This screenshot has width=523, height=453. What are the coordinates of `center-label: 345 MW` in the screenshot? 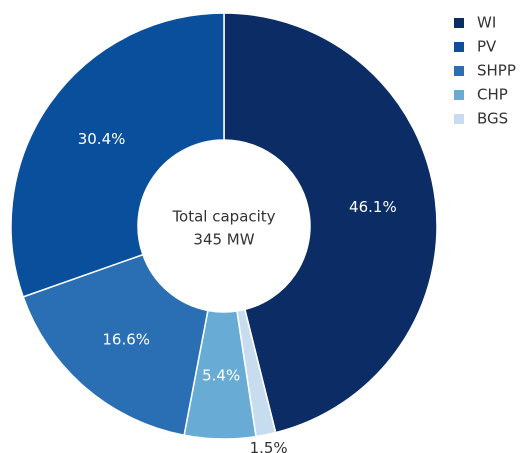 It's located at (223, 240).